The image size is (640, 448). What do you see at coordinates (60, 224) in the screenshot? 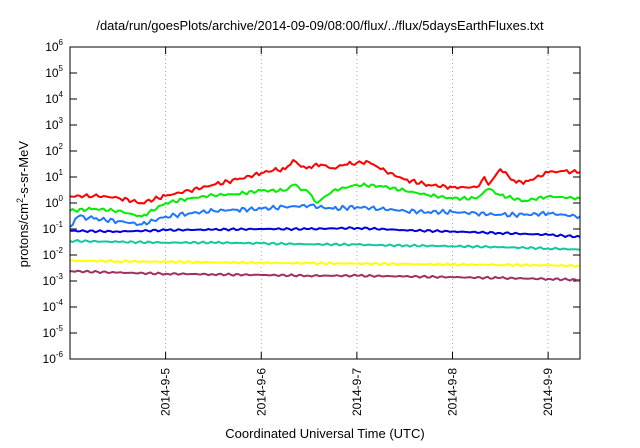
I see `y-tick-exp: -1` at bounding box center [60, 224].